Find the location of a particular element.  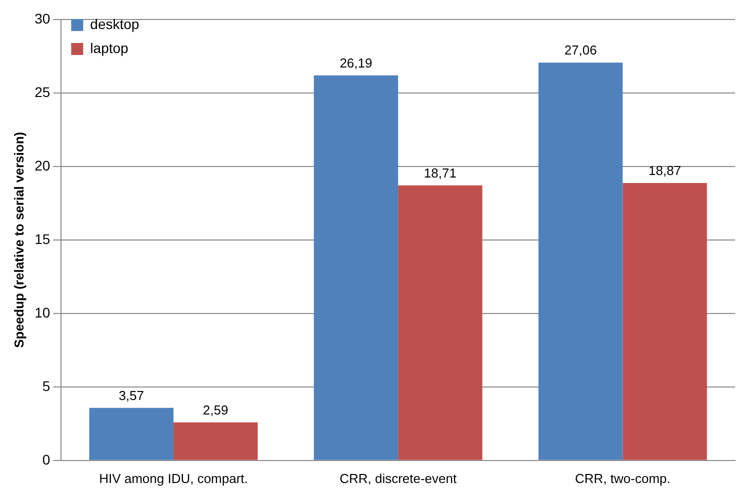

y-tick-label: 5 is located at coordinates (46, 386).